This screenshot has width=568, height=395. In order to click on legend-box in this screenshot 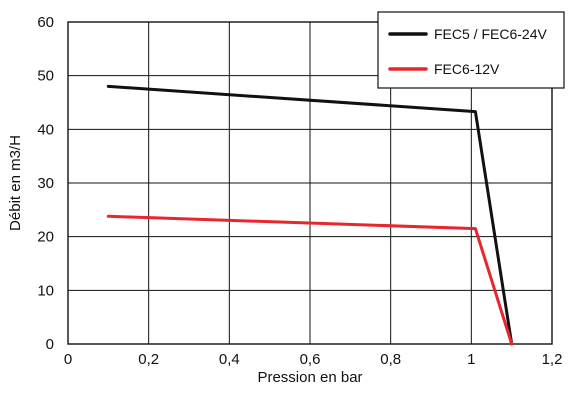, I will do `click(471, 50)`.